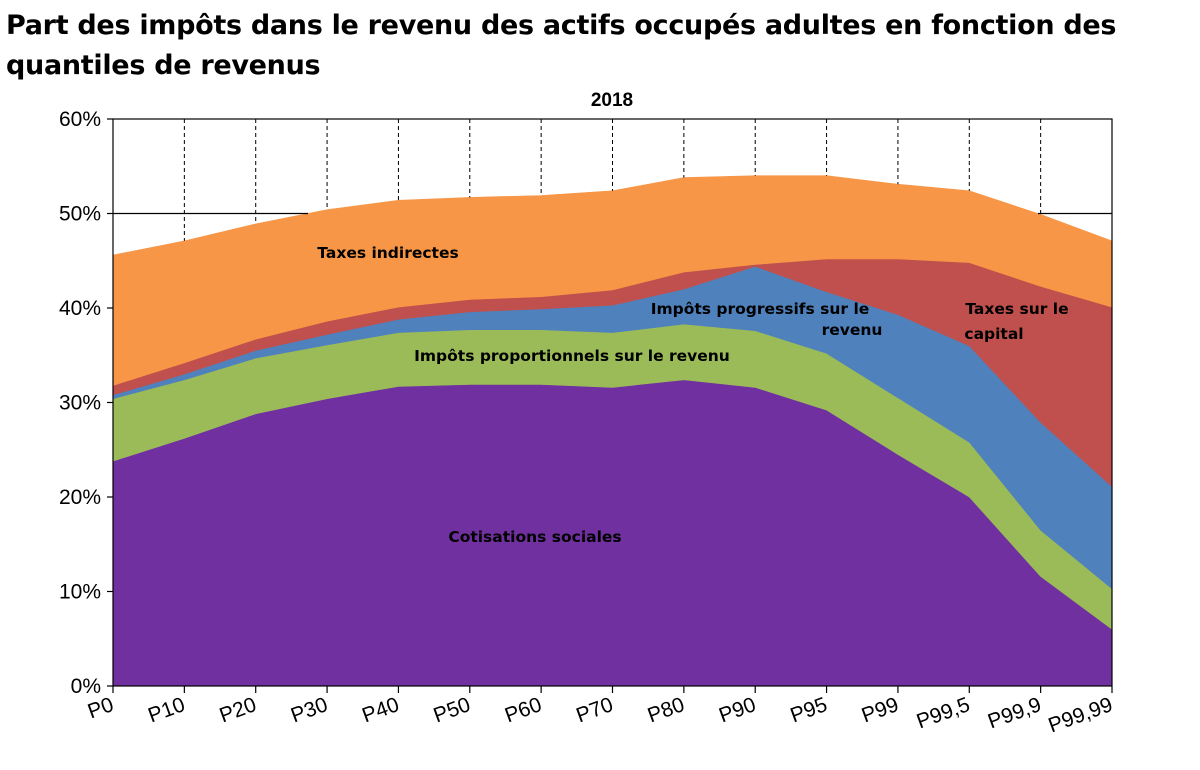  I want to click on x-tick-label: P99,99, so click(1080, 715).